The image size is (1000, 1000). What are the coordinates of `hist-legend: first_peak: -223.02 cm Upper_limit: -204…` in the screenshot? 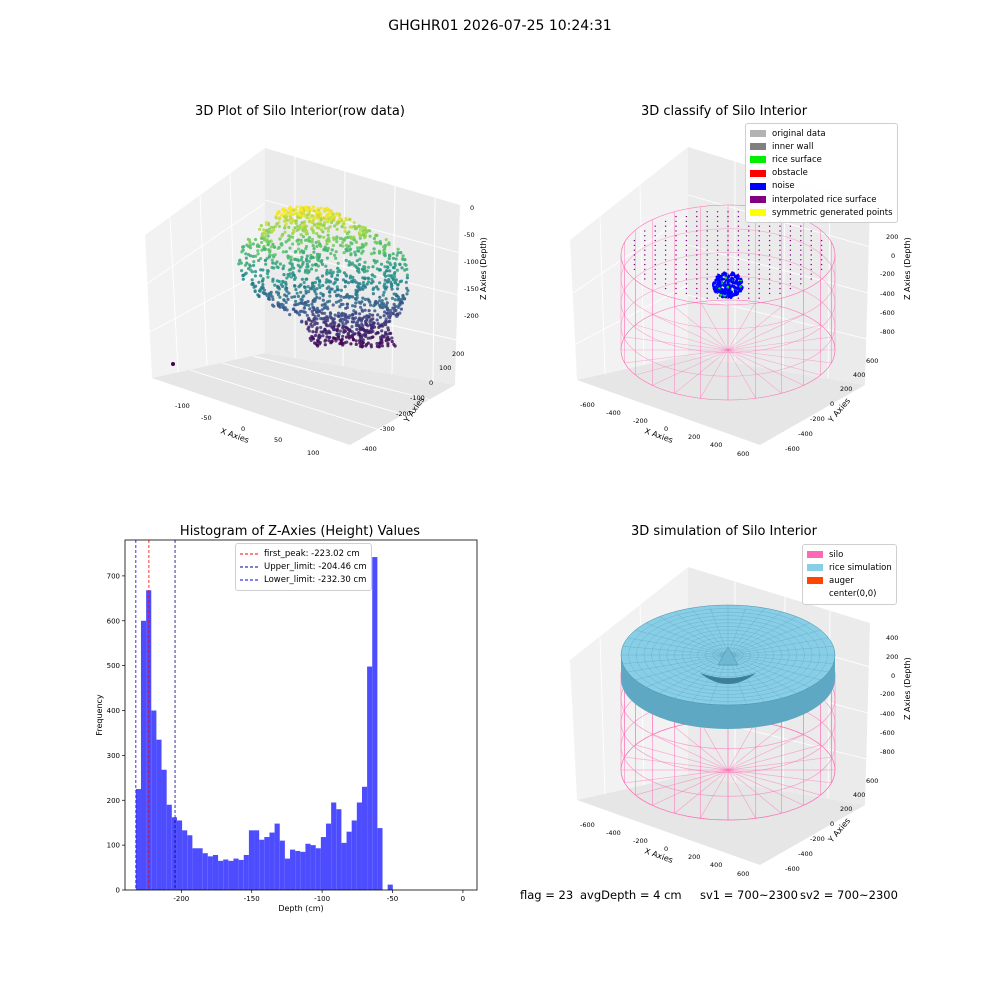 It's located at (303, 567).